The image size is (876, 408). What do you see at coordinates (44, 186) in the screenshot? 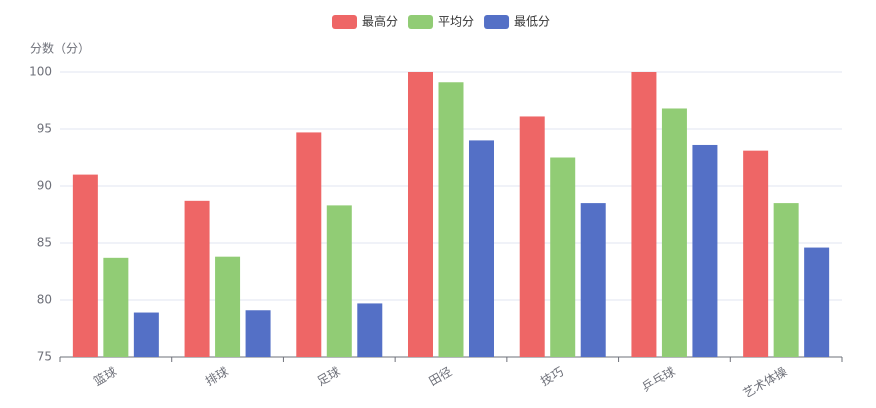
I see `y-tick-label: 90` at bounding box center [44, 186].